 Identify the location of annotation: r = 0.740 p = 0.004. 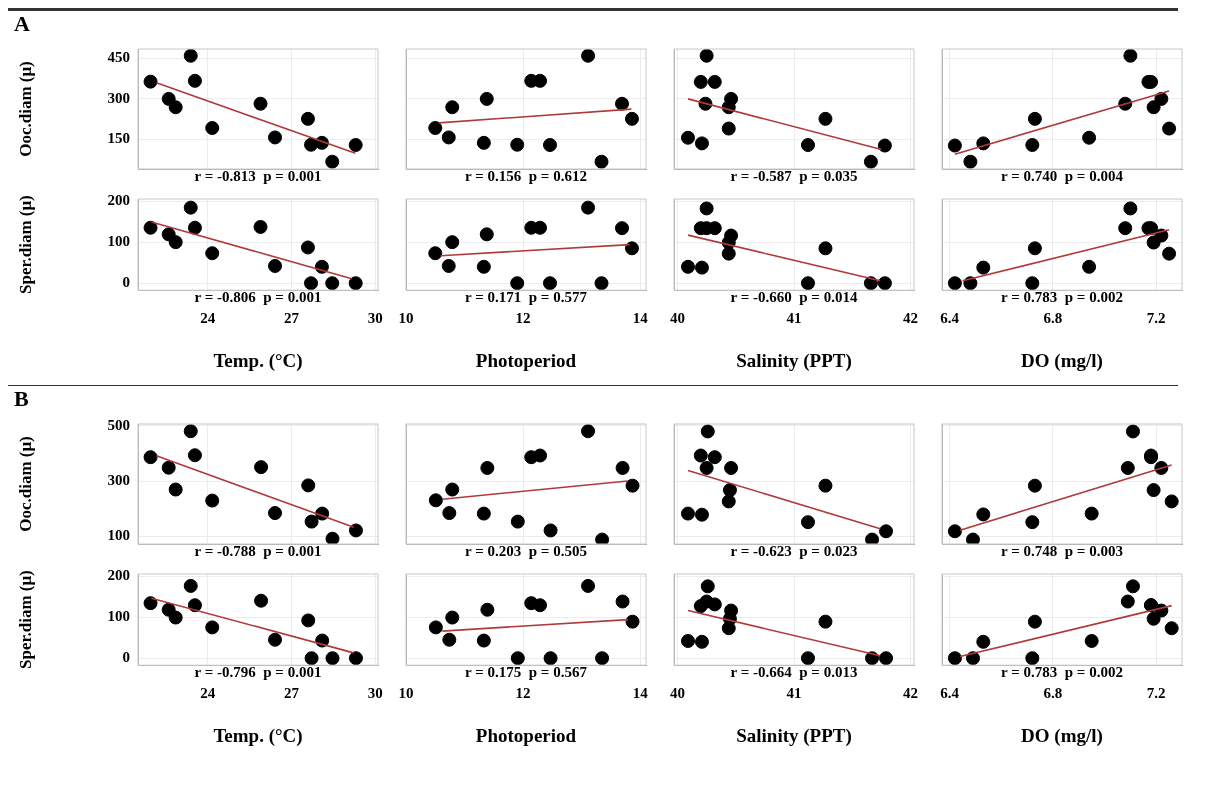
(1062, 175).